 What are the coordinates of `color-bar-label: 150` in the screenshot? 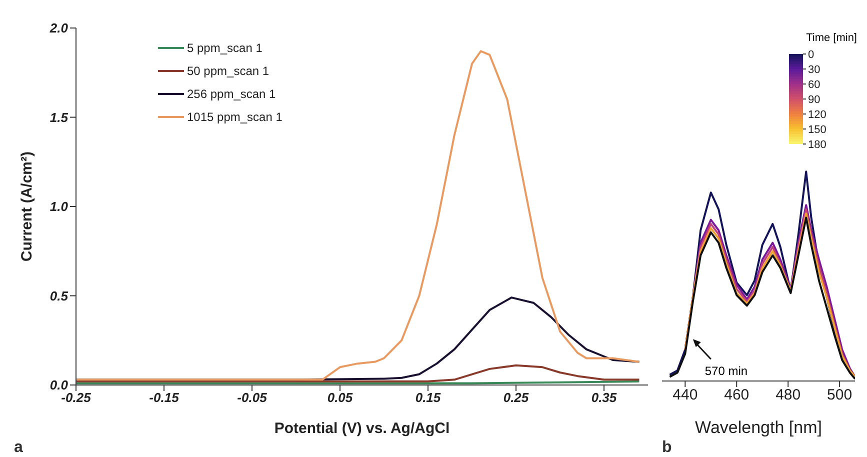 It's located at (817, 130).